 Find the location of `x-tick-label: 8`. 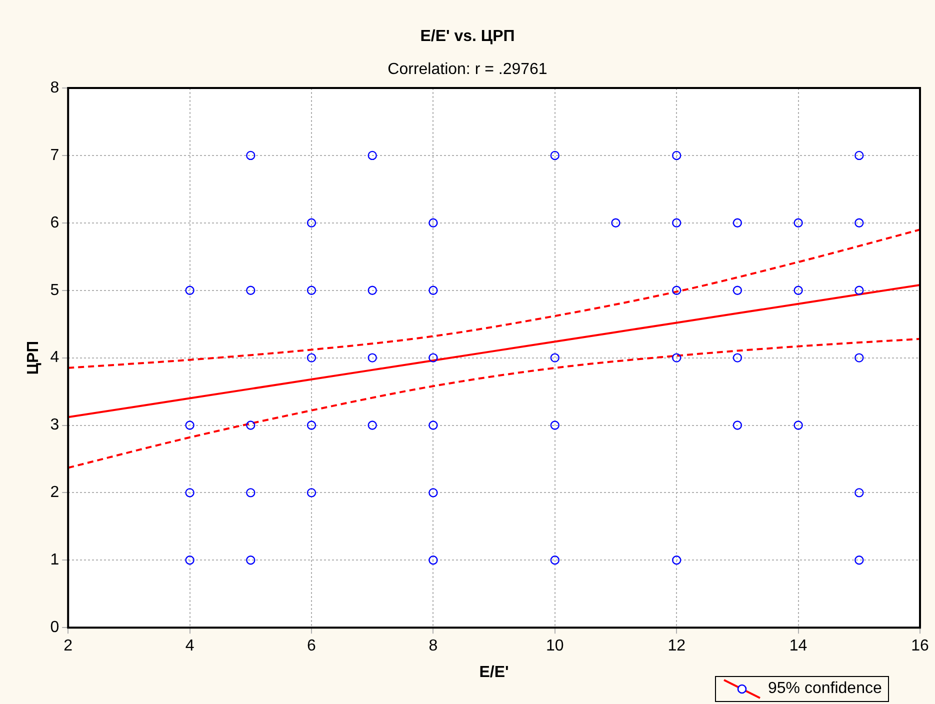

x-tick-label: 8 is located at coordinates (433, 646).